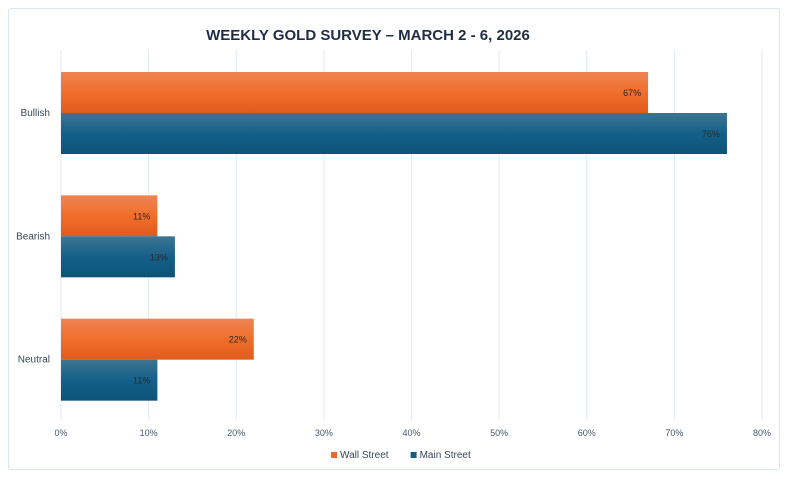 The width and height of the screenshot is (794, 479). What do you see at coordinates (324, 433) in the screenshot?
I see `x-tick-label: 30%` at bounding box center [324, 433].